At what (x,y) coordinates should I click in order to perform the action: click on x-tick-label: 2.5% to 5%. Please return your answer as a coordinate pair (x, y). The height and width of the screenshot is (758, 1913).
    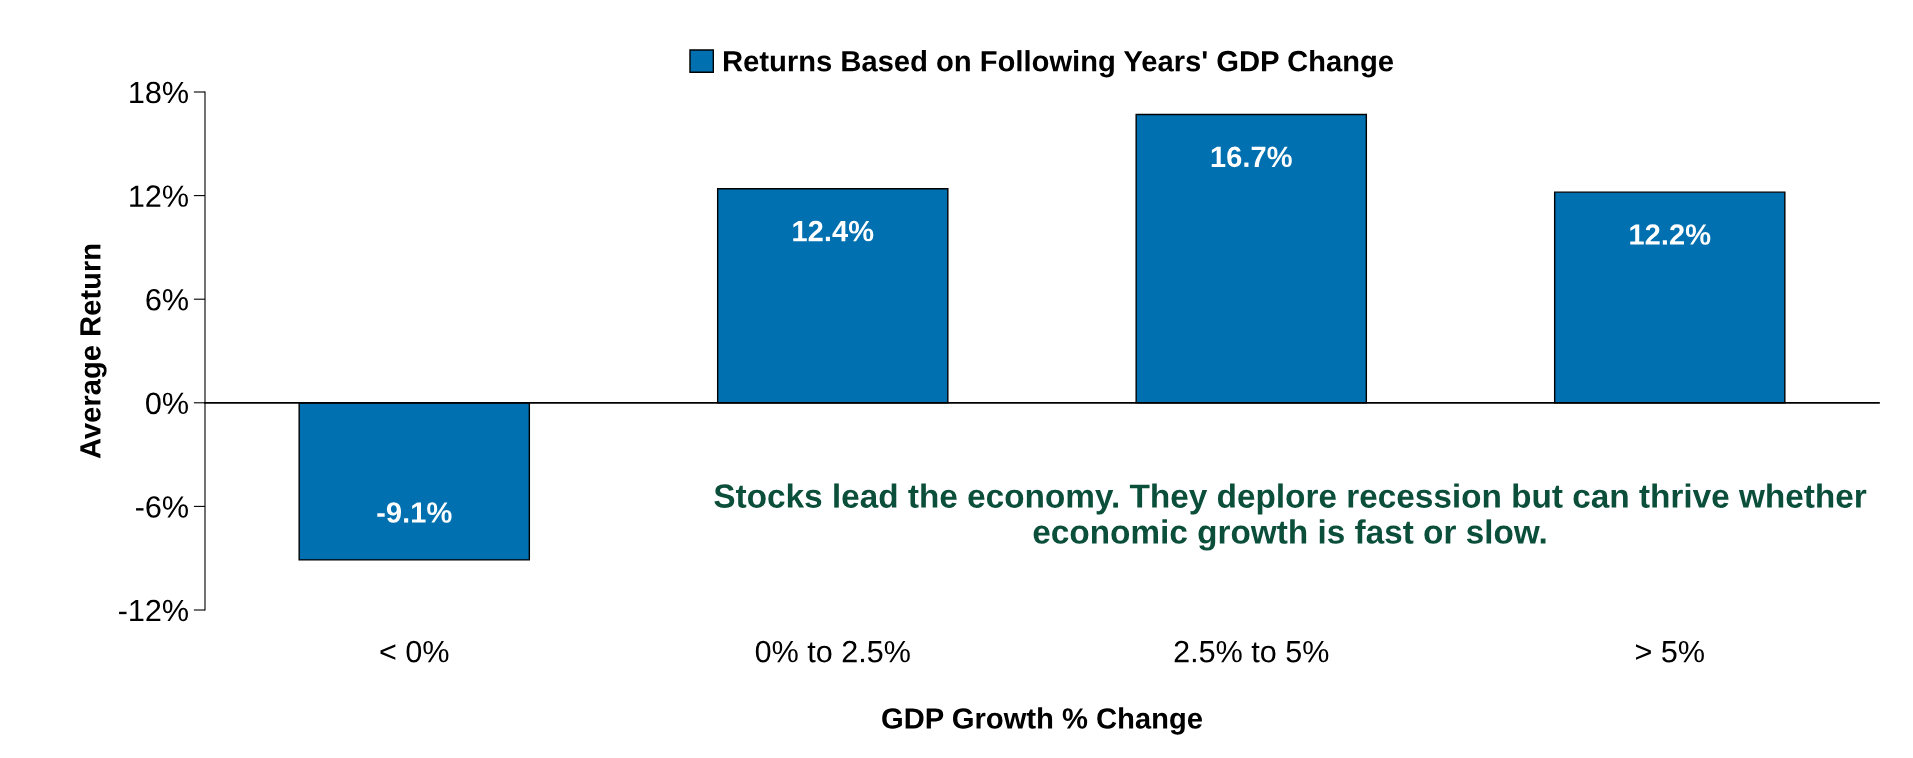
    Looking at the image, I should click on (1251, 651).